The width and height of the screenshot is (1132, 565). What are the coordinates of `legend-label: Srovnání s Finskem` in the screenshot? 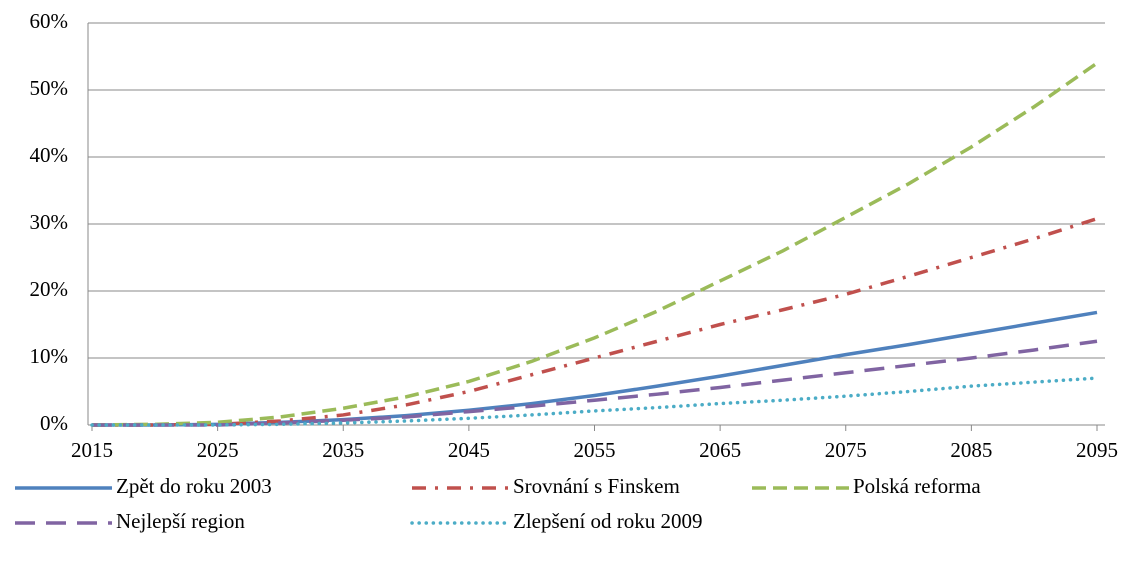 It's located at (596, 486).